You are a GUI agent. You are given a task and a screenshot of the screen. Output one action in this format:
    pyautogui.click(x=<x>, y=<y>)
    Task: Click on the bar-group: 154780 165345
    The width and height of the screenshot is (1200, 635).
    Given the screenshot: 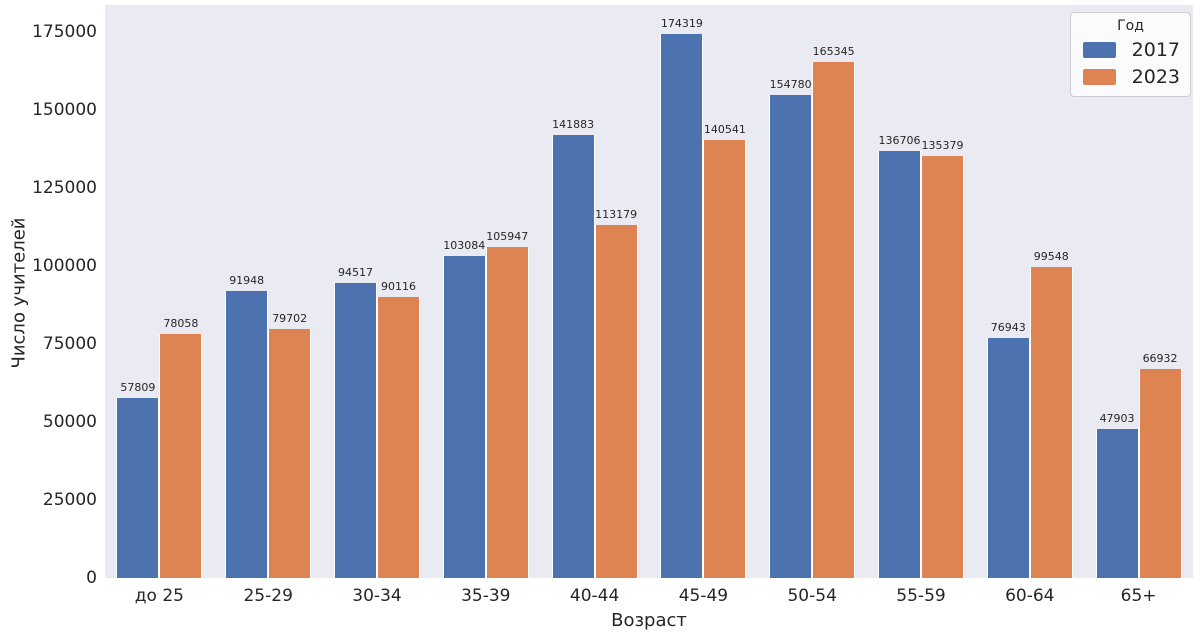 What is the action you would take?
    pyautogui.click(x=812, y=291)
    